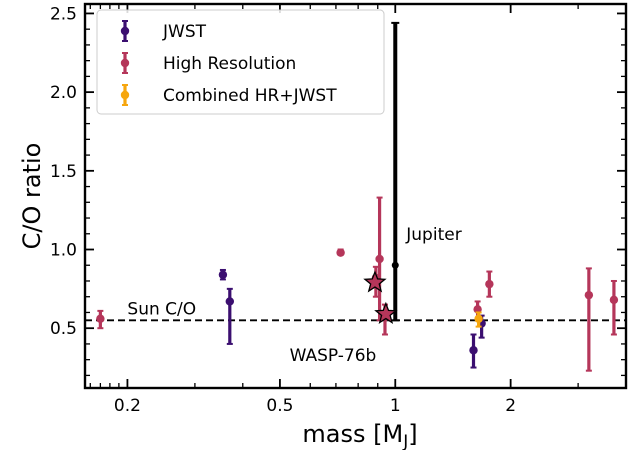 This screenshot has width=633, height=450. Describe the element at coordinates (395, 265) in the screenshot. I see `jupiter-point` at that location.